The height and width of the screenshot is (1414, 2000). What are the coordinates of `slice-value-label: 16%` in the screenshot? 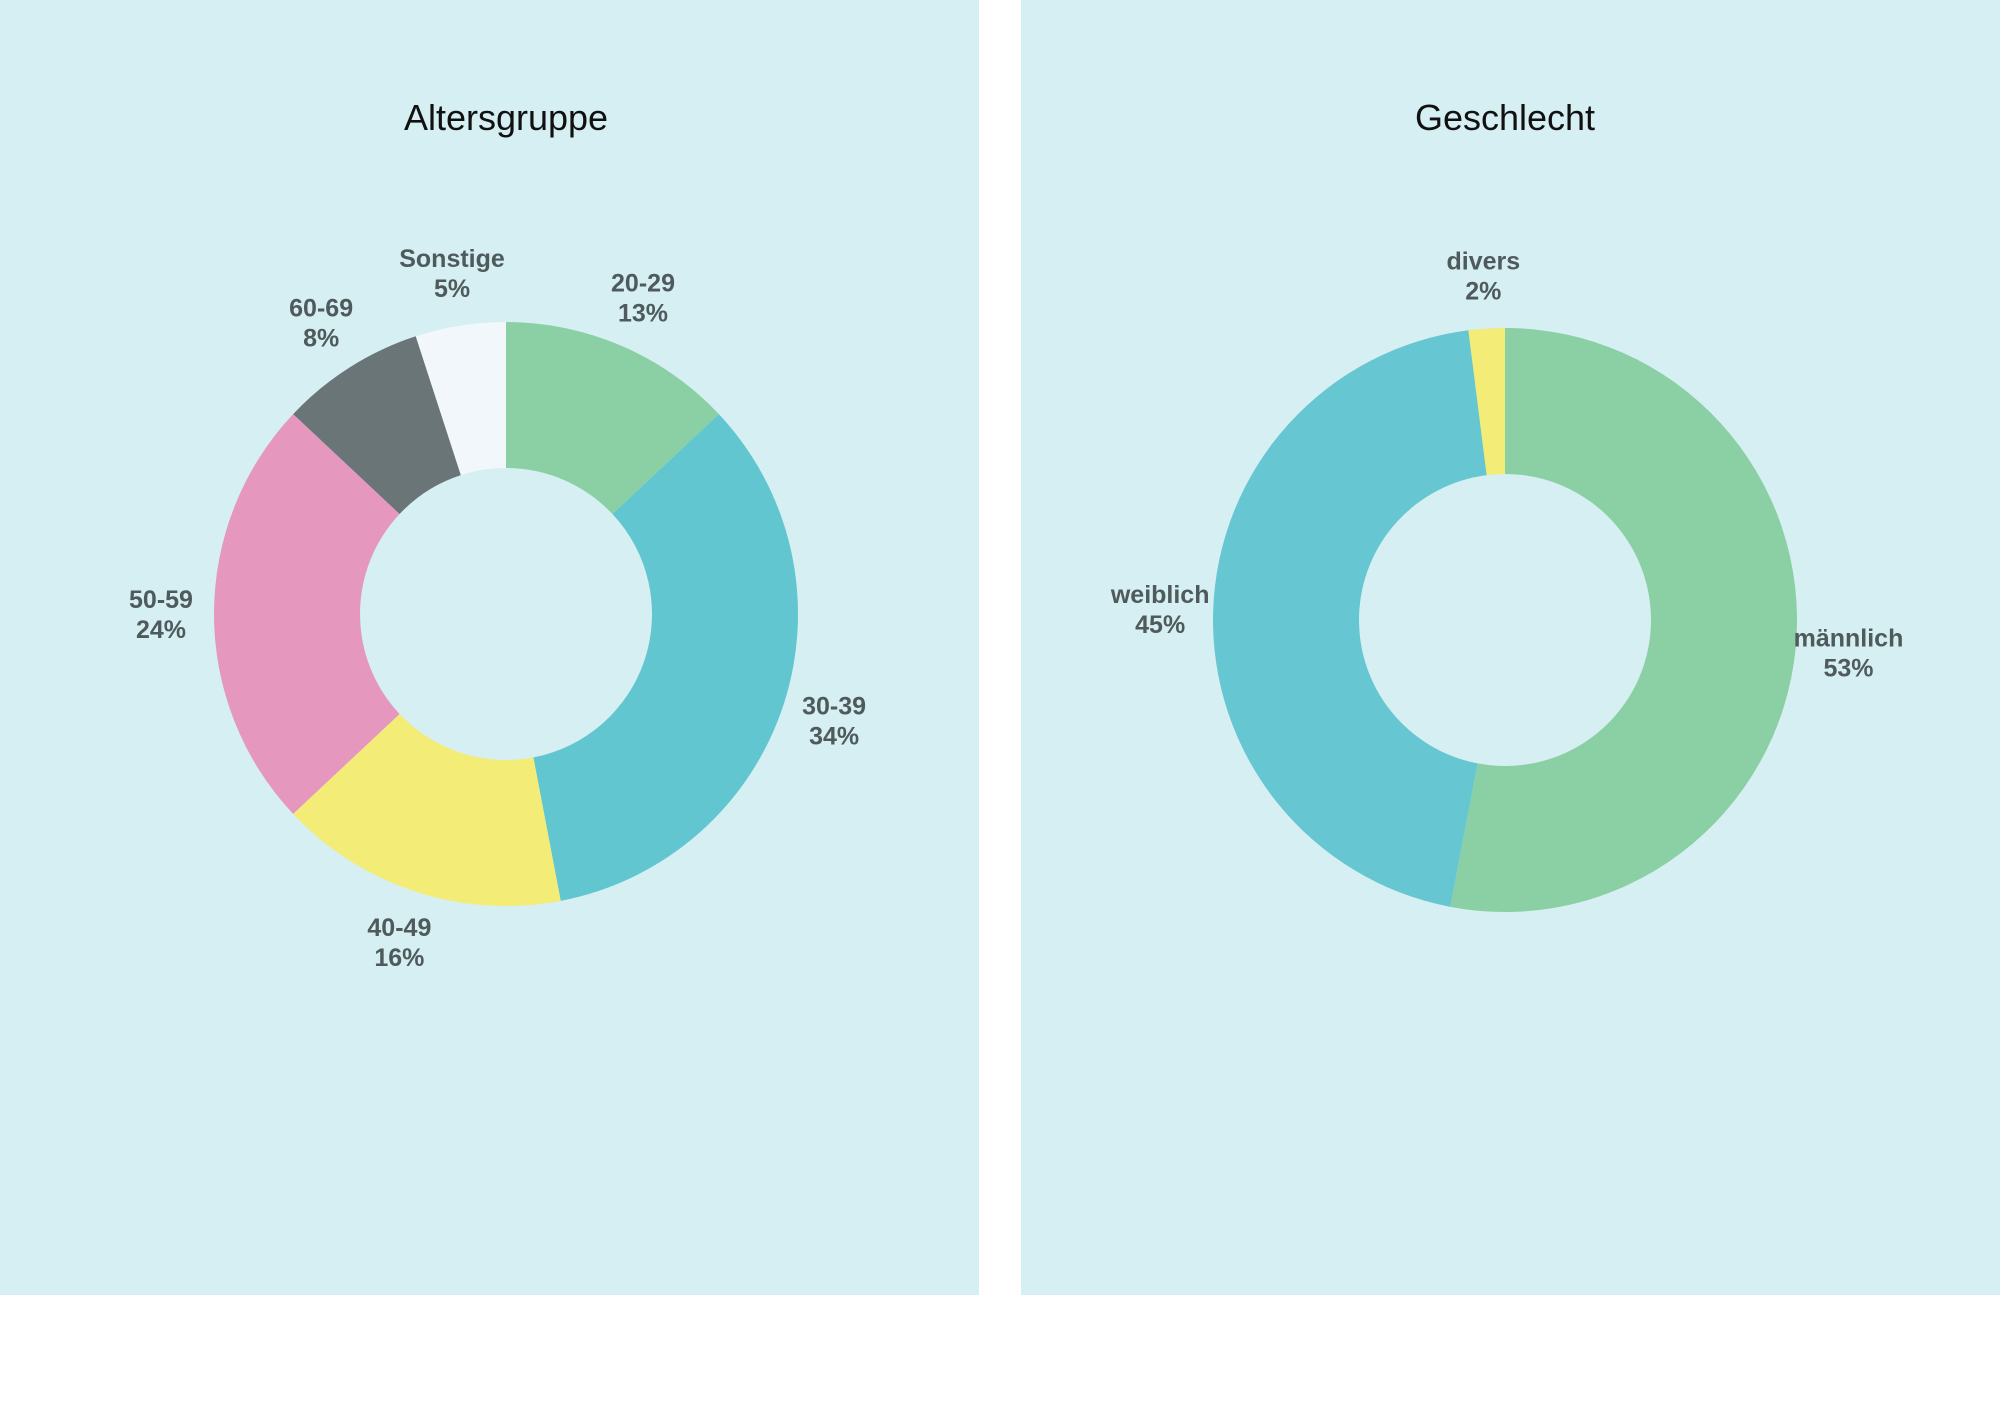 It's located at (399, 958).